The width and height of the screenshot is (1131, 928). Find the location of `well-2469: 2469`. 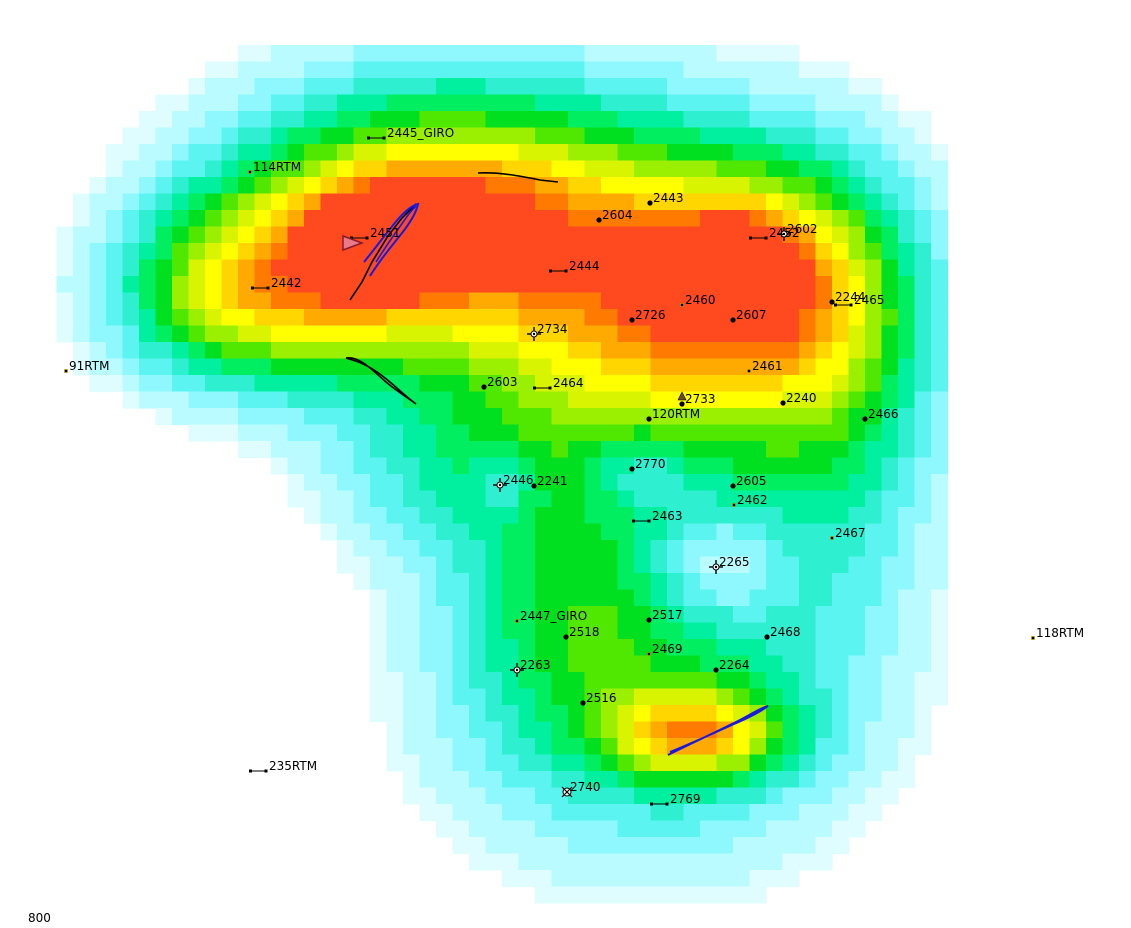

well-2469: 2469 is located at coordinates (665, 649).